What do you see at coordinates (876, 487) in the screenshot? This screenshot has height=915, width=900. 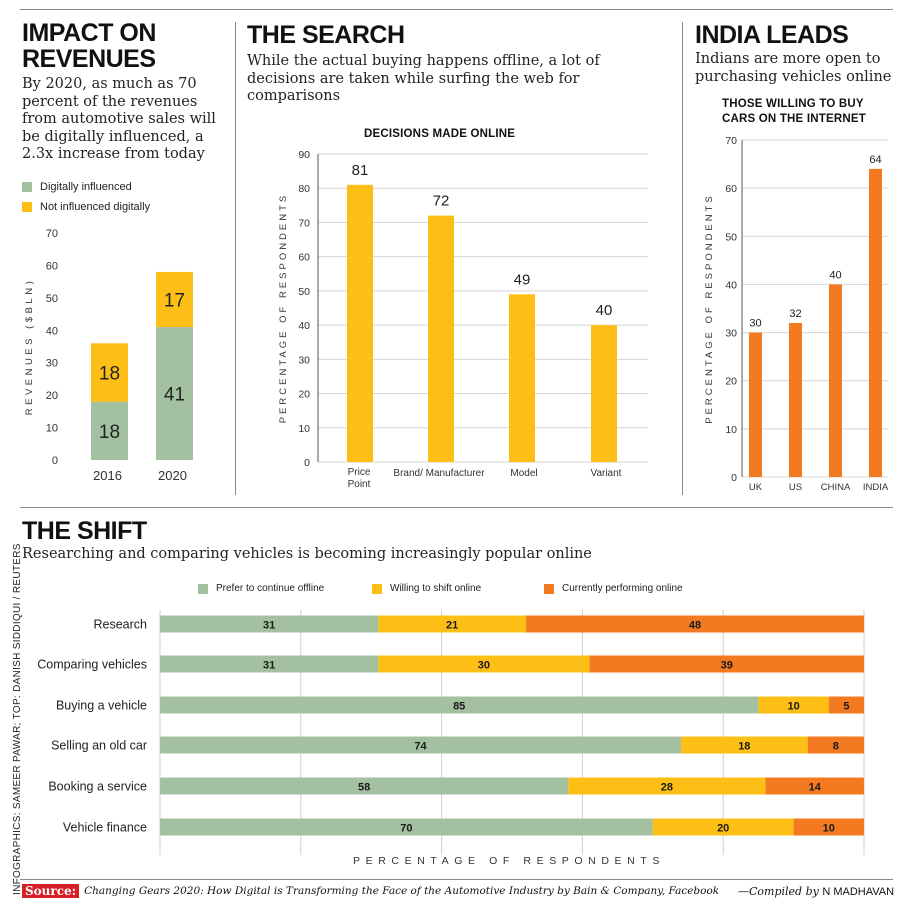 I see `x-tick-label: INDIA` at bounding box center [876, 487].